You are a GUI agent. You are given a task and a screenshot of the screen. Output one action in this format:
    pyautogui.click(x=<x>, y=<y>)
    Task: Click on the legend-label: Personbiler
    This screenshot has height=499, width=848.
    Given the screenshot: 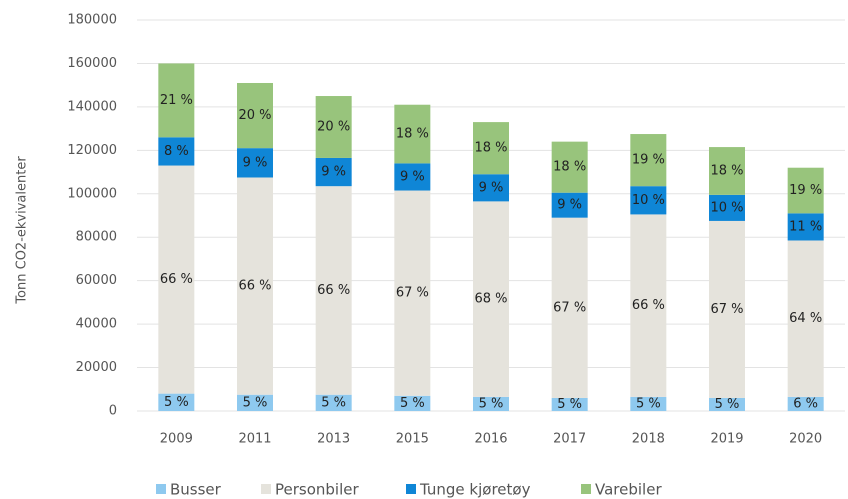 What is the action you would take?
    pyautogui.click(x=317, y=490)
    